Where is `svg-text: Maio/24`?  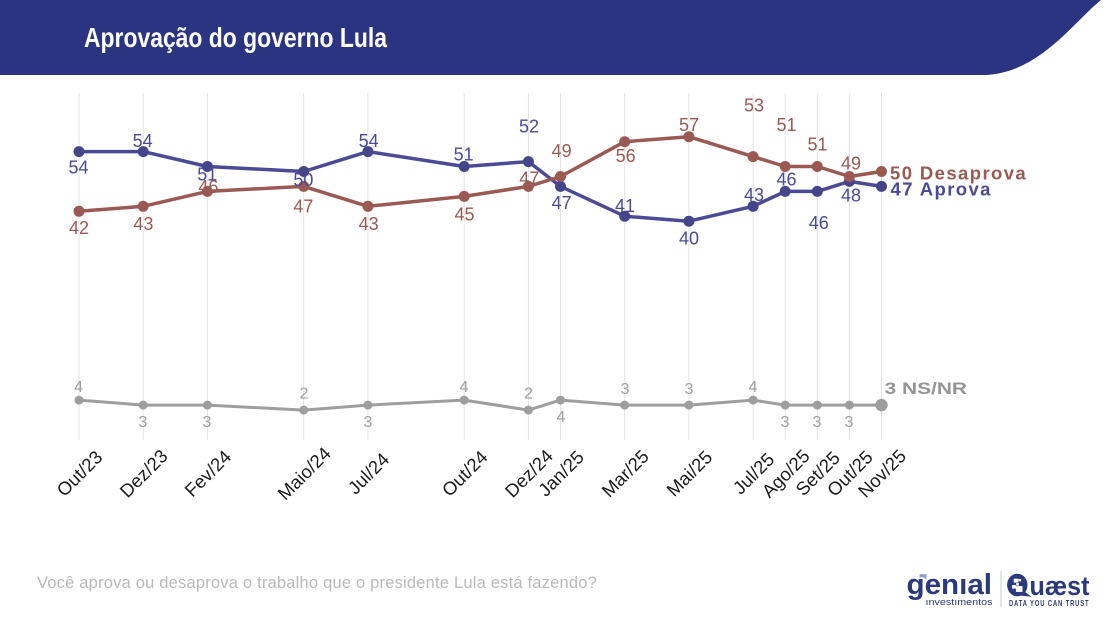 svg-text: Maio/24 is located at coordinates (303, 473).